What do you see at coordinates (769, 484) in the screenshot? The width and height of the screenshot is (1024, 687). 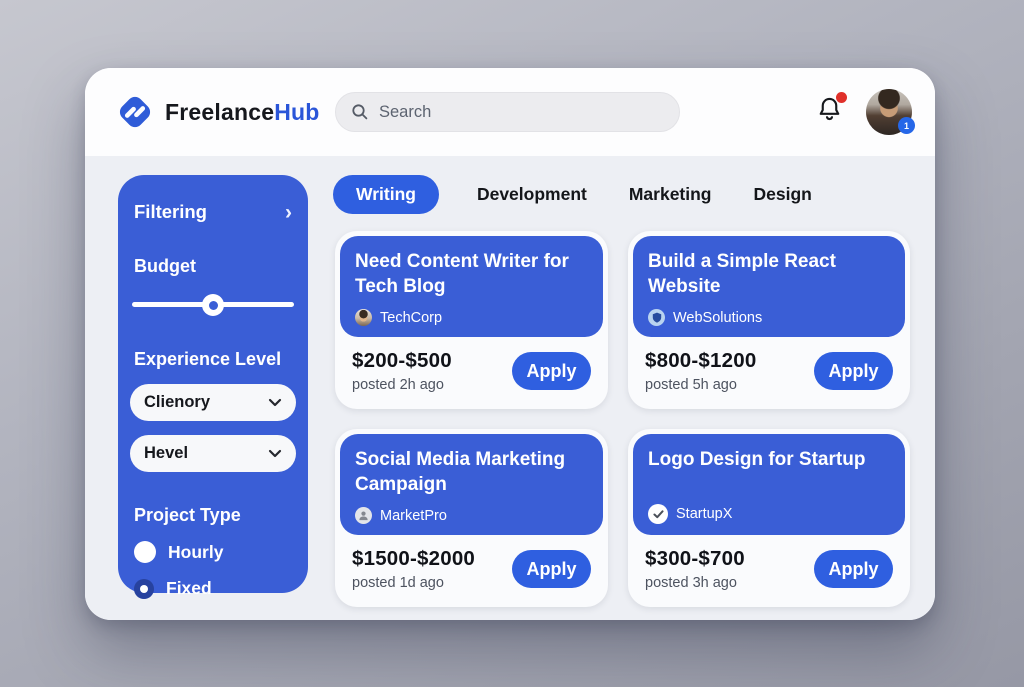 I see `job-card-header: Logo Design for Startup StartupX` at bounding box center [769, 484].